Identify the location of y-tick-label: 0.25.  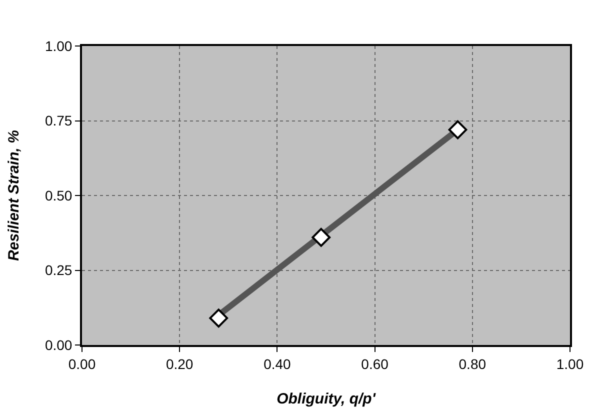
(58, 270).